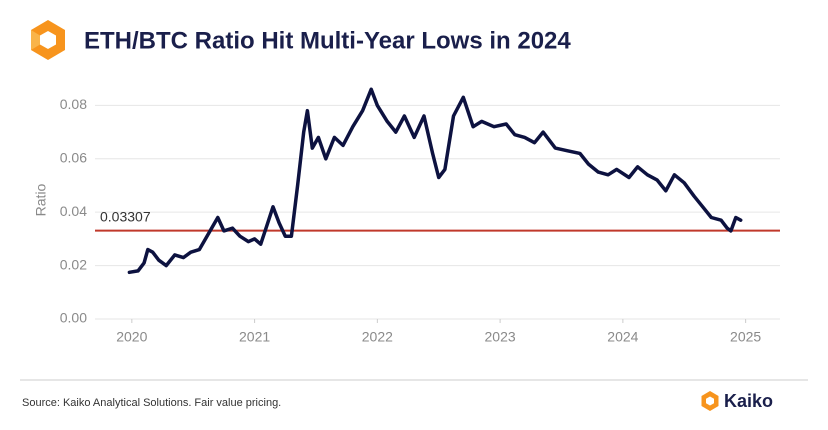 Image resolution: width=828 pixels, height=430 pixels. I want to click on y-tick-label: 0.00, so click(73, 318).